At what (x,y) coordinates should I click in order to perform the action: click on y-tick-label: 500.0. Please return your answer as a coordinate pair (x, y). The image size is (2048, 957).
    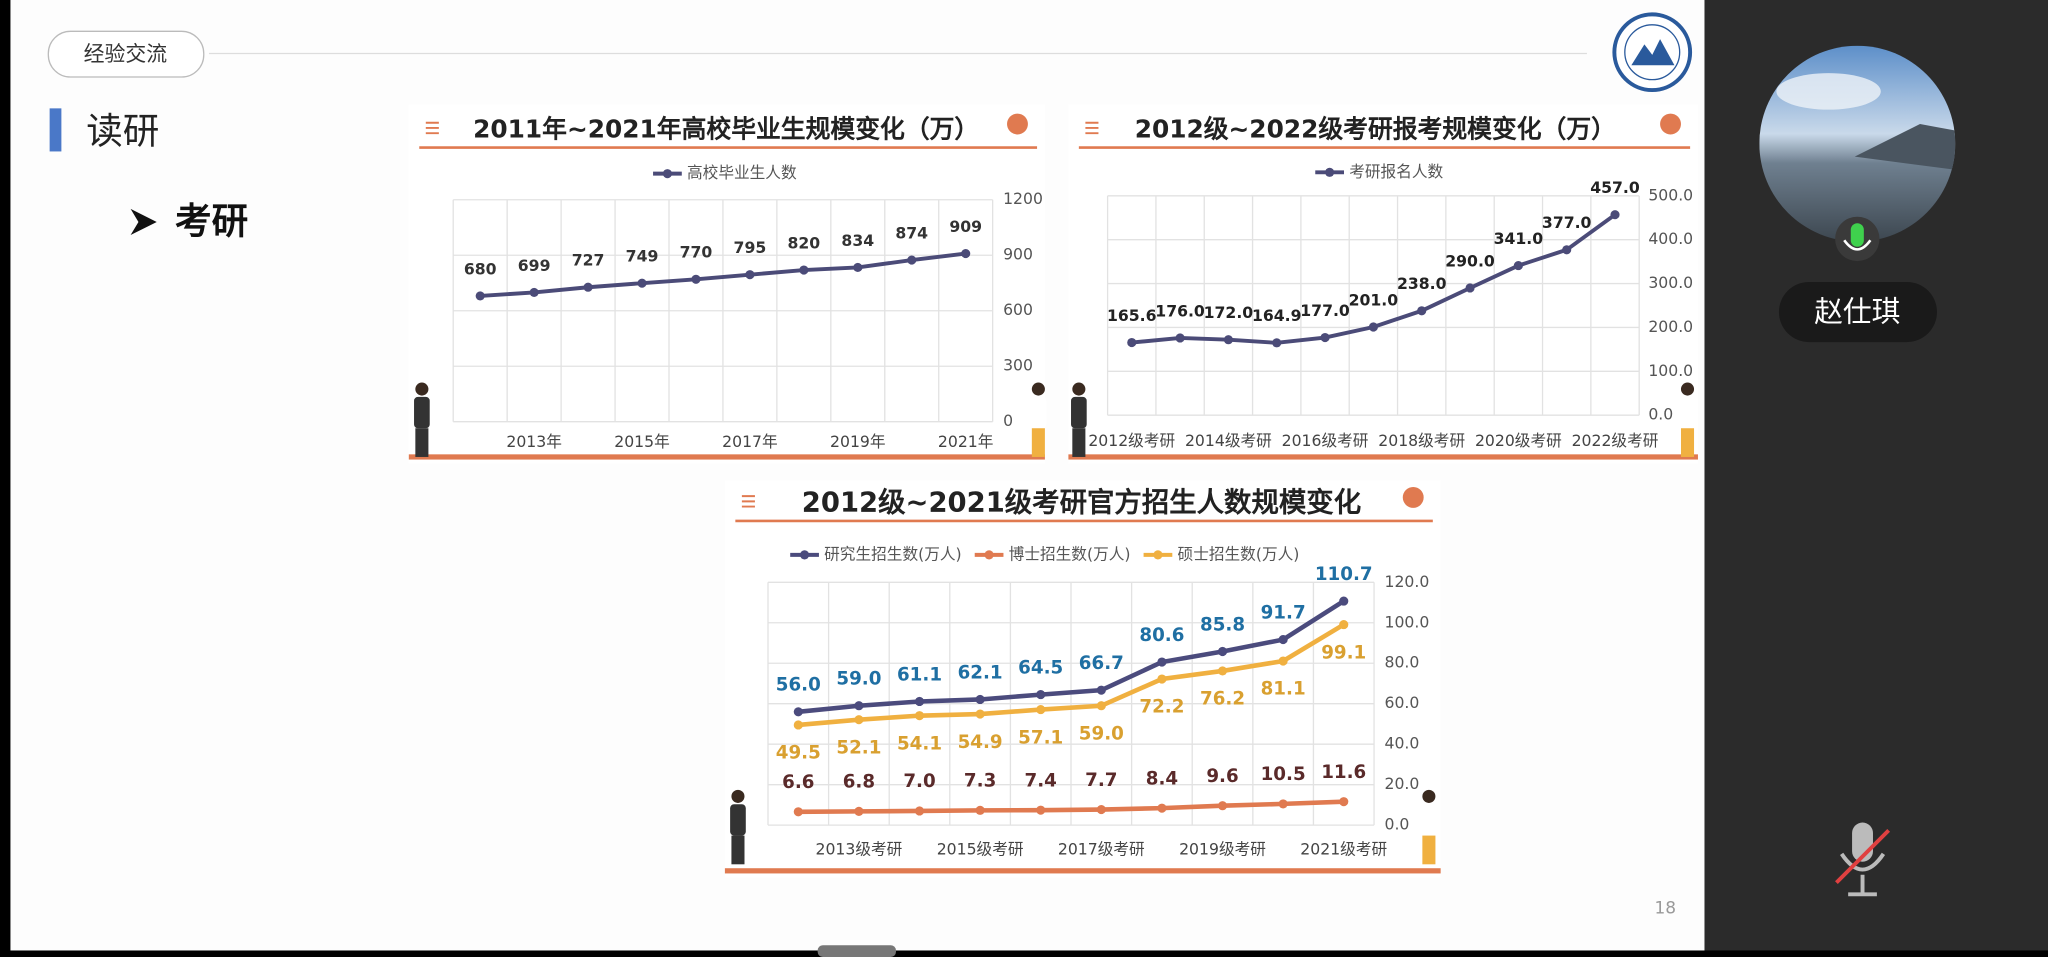
    Looking at the image, I should click on (1670, 194).